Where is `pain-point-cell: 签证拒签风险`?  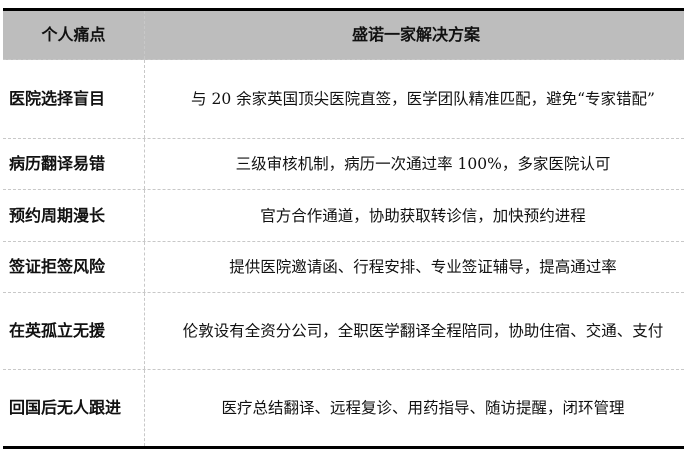 pain-point-cell: 签证拒签风险 is located at coordinates (74, 267).